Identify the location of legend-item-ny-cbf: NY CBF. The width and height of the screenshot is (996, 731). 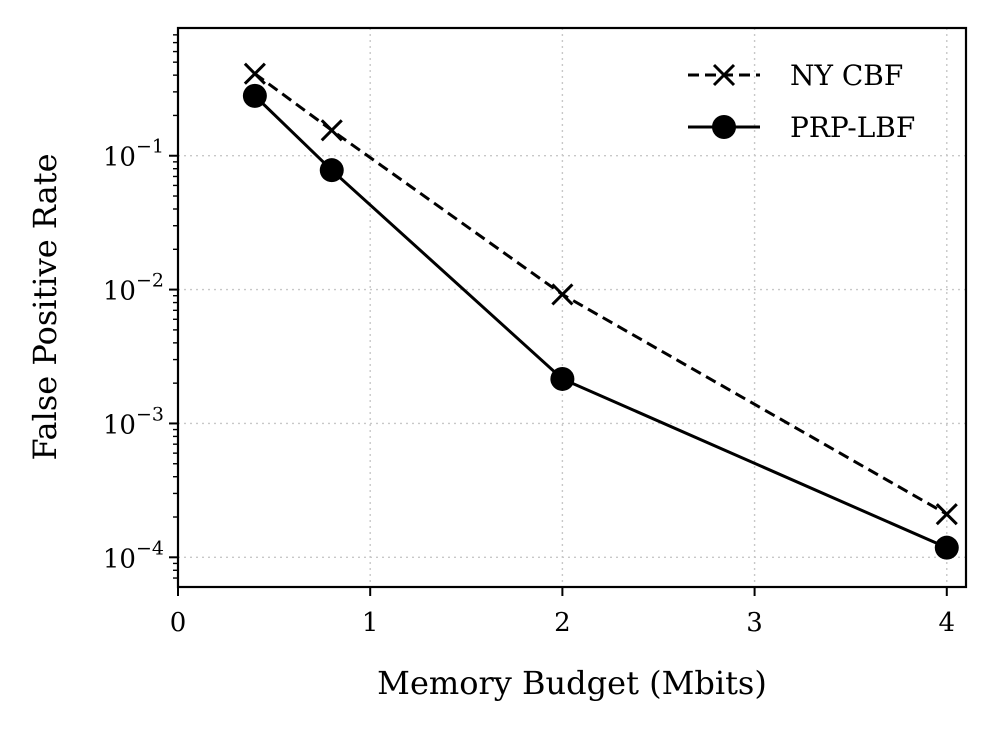
(795, 75).